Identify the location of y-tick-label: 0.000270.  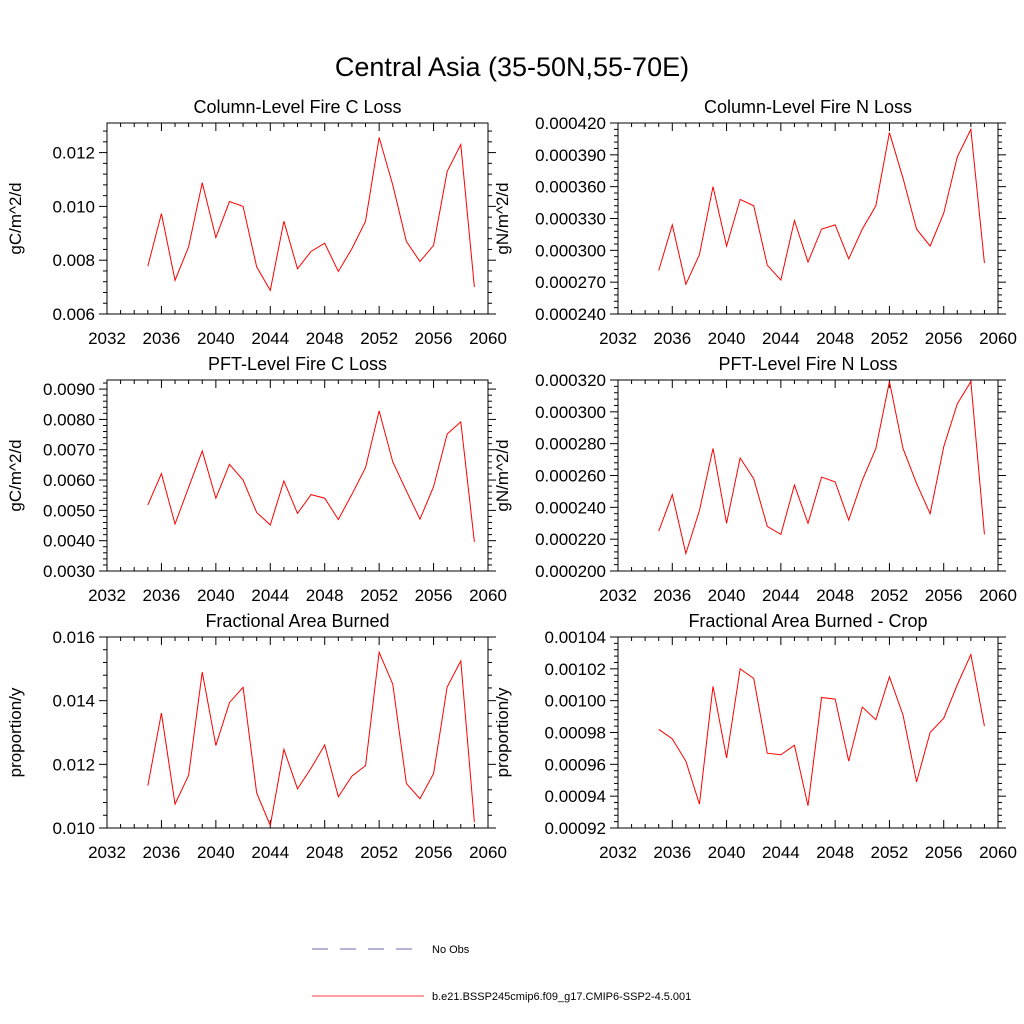
(570, 282).